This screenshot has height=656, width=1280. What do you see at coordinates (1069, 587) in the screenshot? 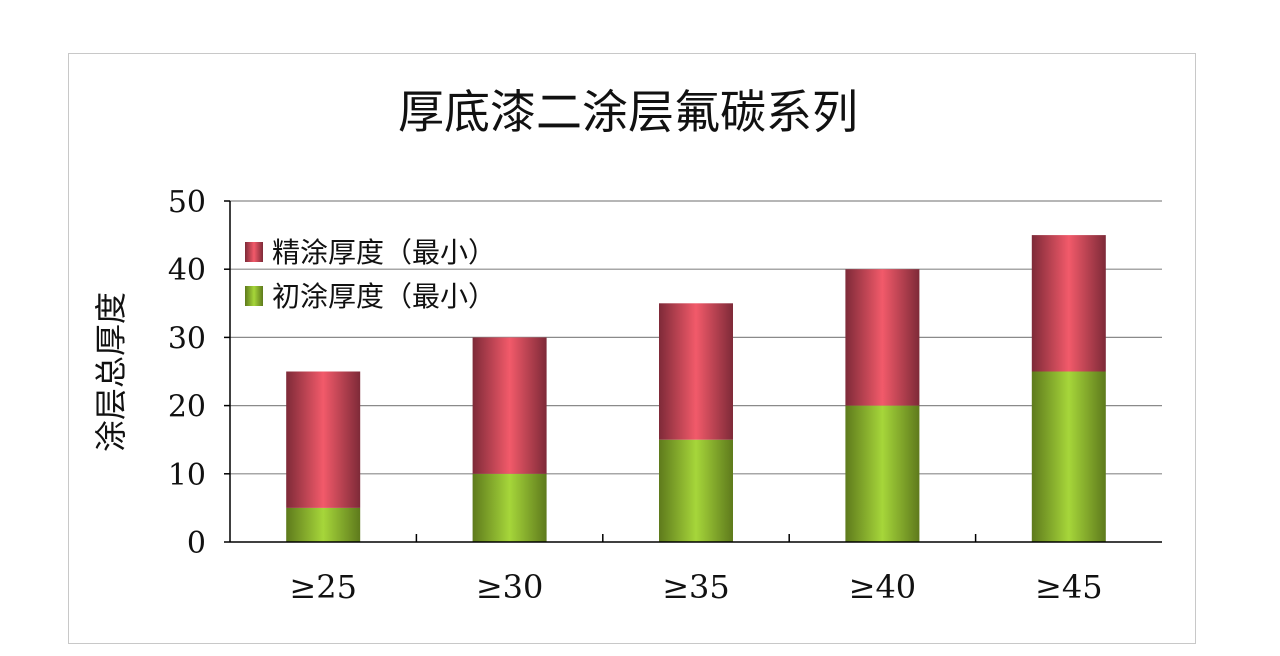
I see `x-tick-label: ≥45` at bounding box center [1069, 587].